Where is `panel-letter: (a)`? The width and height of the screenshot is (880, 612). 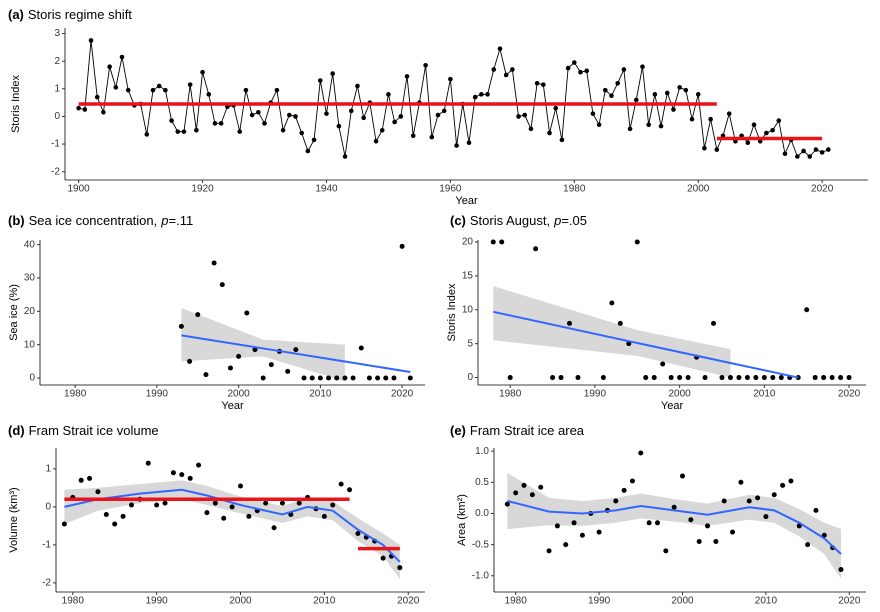
panel-letter: (a) is located at coordinates (16, 14).